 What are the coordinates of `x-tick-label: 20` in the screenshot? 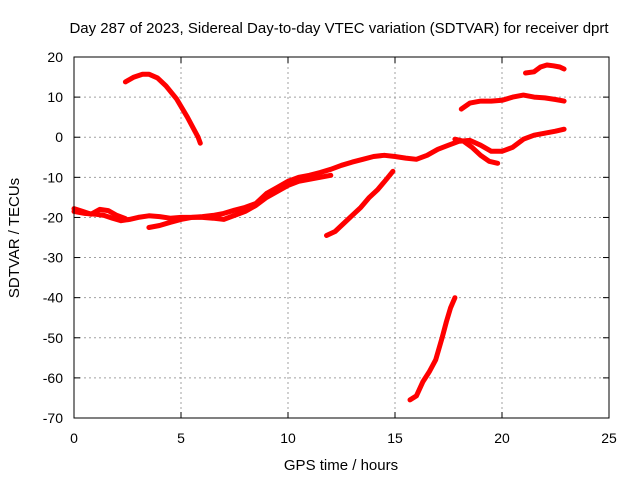 It's located at (502, 438).